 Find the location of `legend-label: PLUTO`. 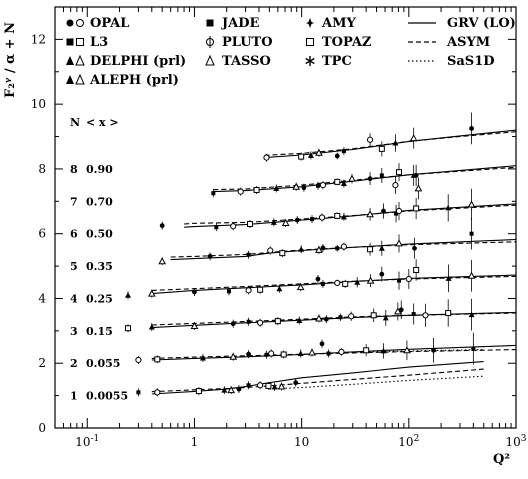

legend-label: PLUTO is located at coordinates (247, 42).